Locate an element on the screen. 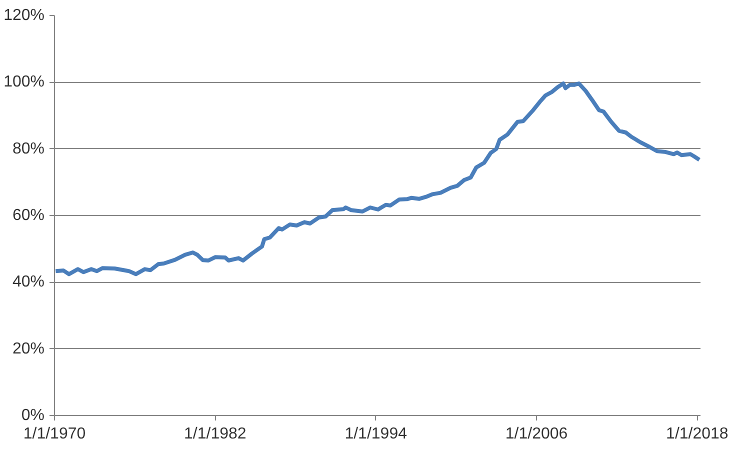  x-tick-label: 1/1/2018 is located at coordinates (697, 434).